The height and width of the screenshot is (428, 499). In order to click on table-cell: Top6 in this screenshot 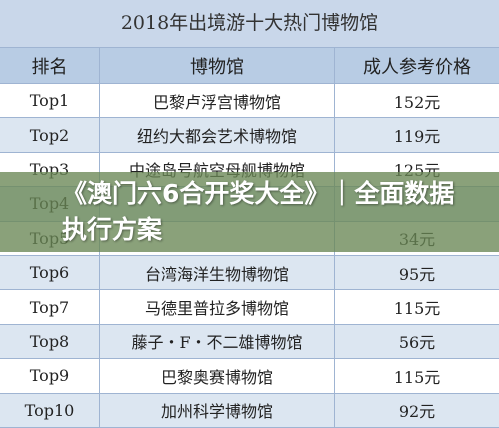, I will do `click(50, 272)`.